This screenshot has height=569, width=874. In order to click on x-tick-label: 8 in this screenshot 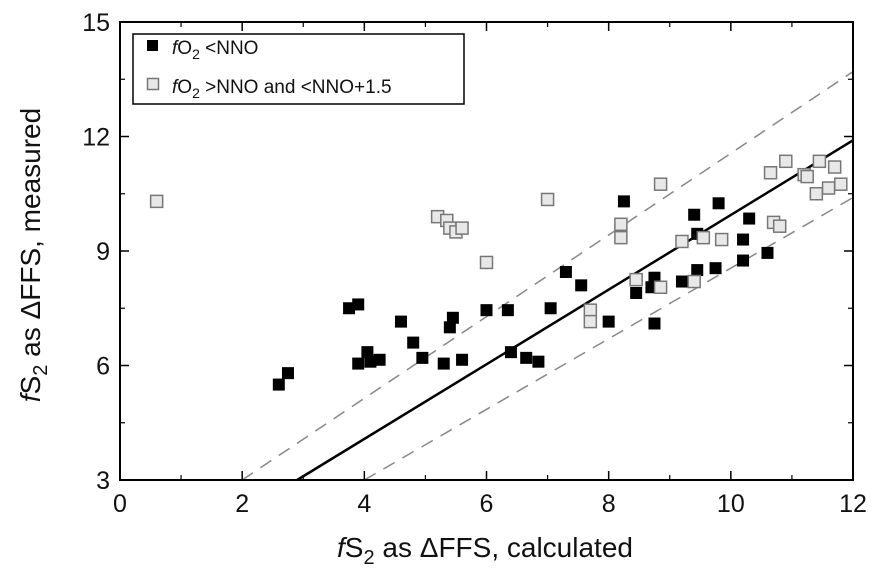, I will do `click(609, 504)`.